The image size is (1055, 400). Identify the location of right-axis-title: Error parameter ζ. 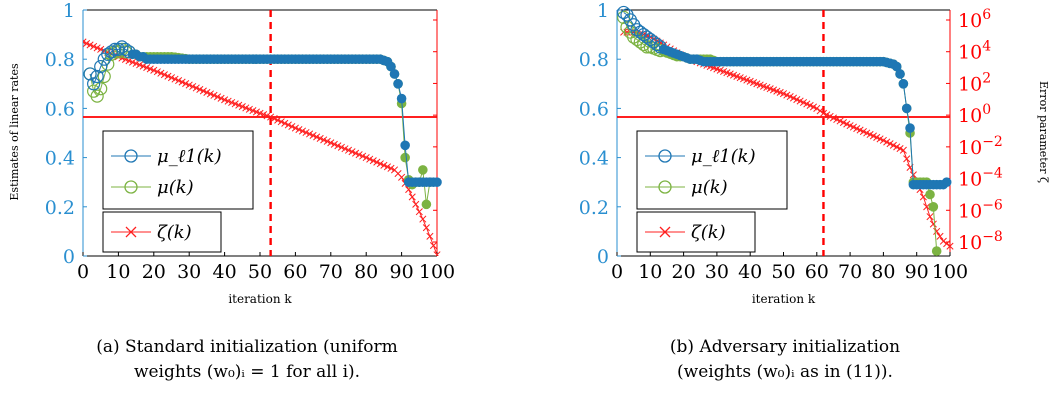
(1043, 132).